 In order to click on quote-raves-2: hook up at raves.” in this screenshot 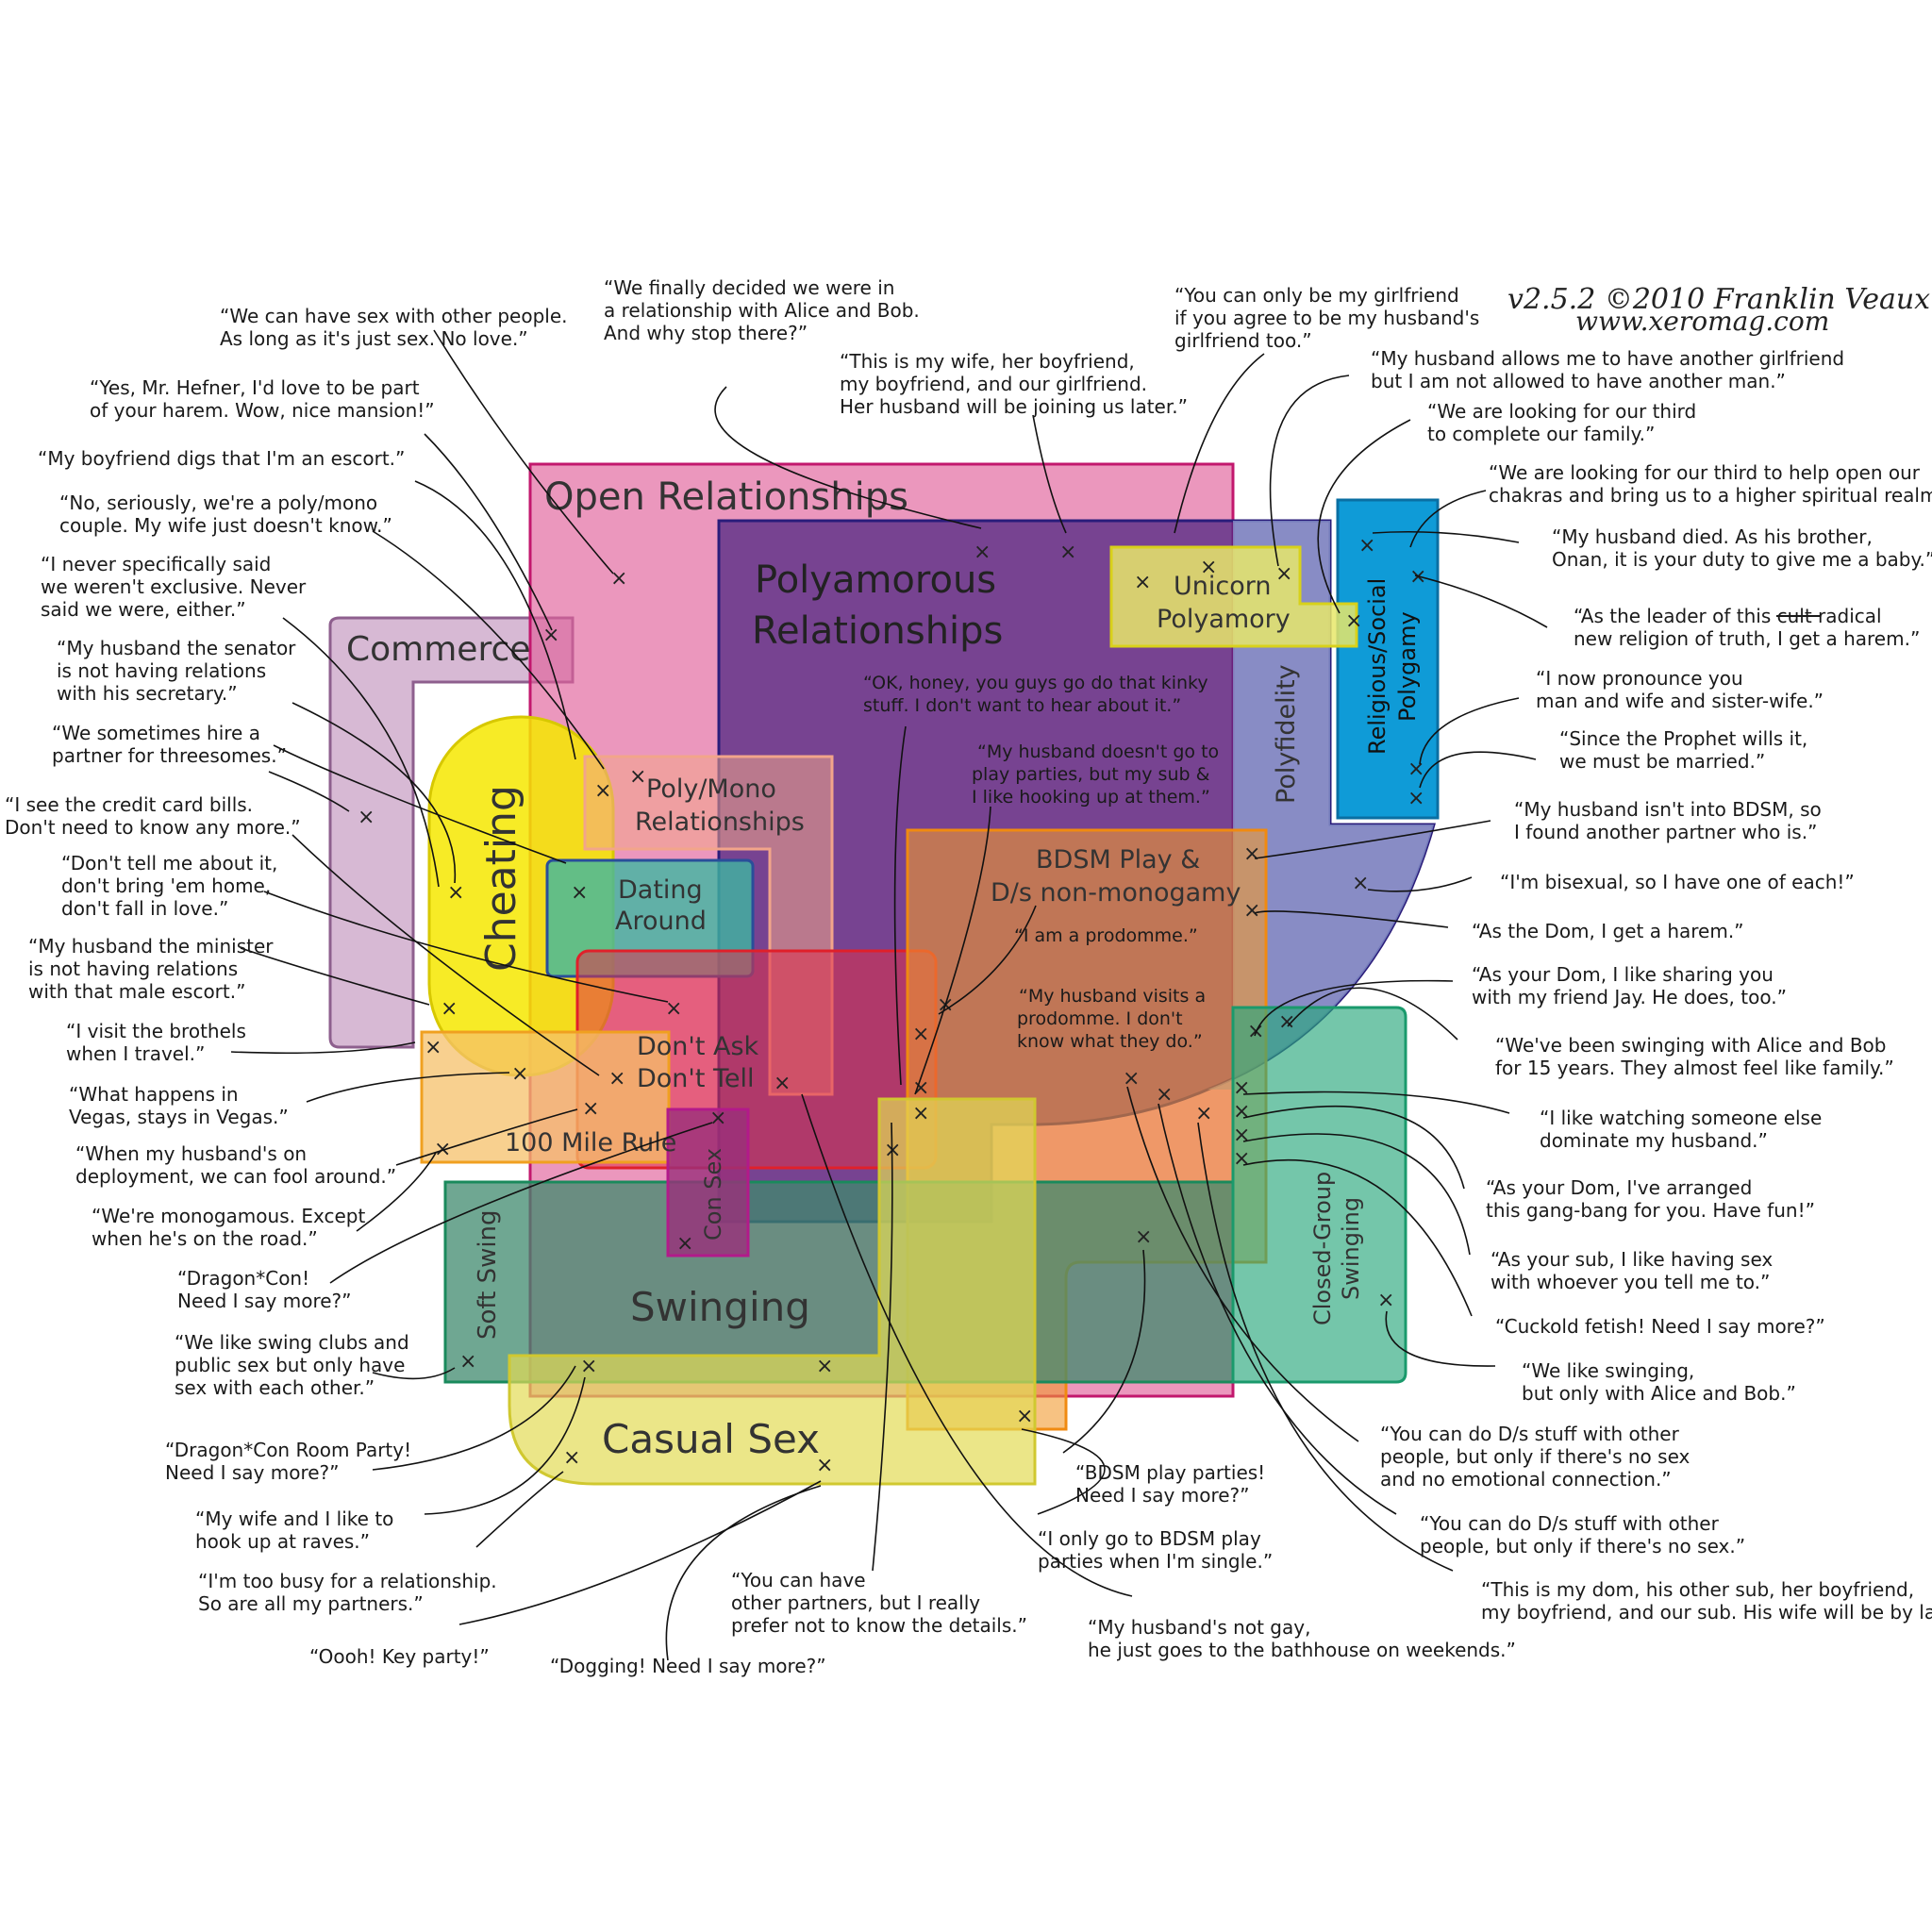, I will do `click(282, 1542)`.